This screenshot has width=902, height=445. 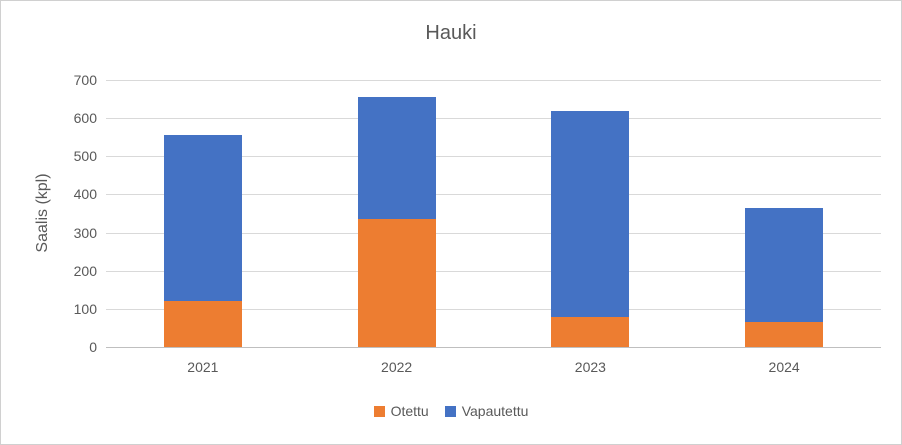 What do you see at coordinates (85, 156) in the screenshot?
I see `y-tick-label: 500` at bounding box center [85, 156].